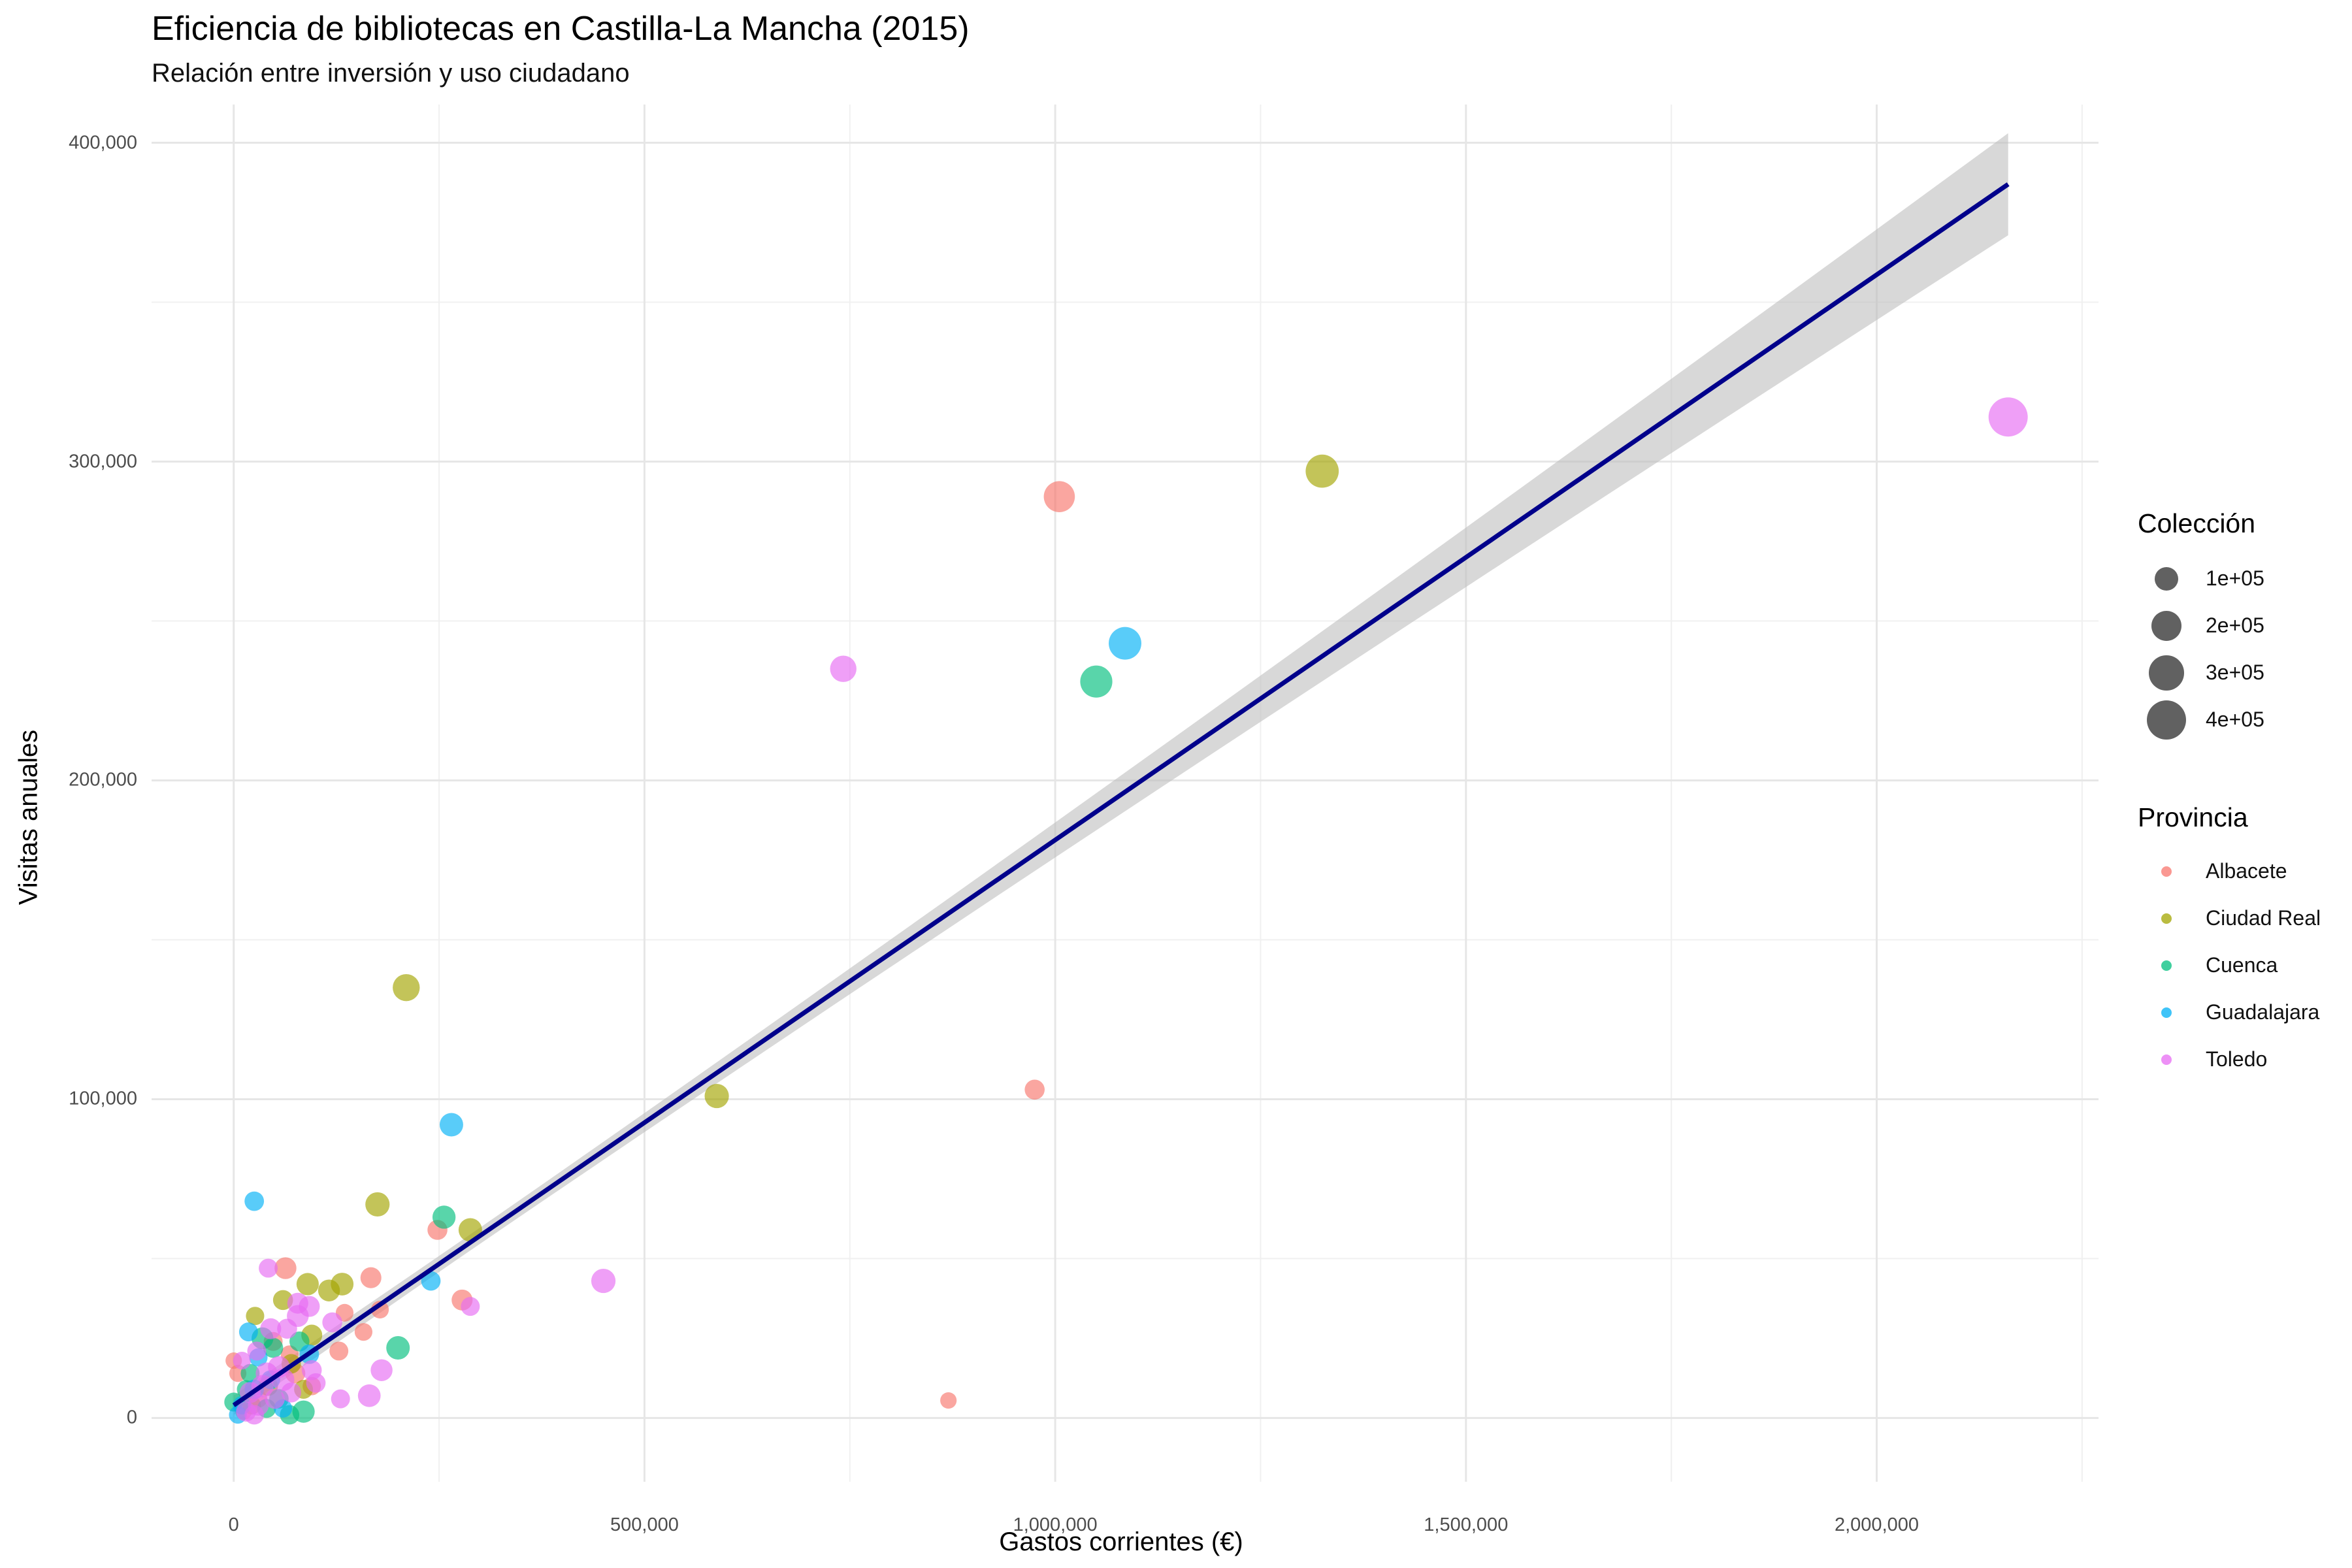 The width and height of the screenshot is (2352, 1568). I want to click on size-legend-label: 1e+05, so click(2235, 578).